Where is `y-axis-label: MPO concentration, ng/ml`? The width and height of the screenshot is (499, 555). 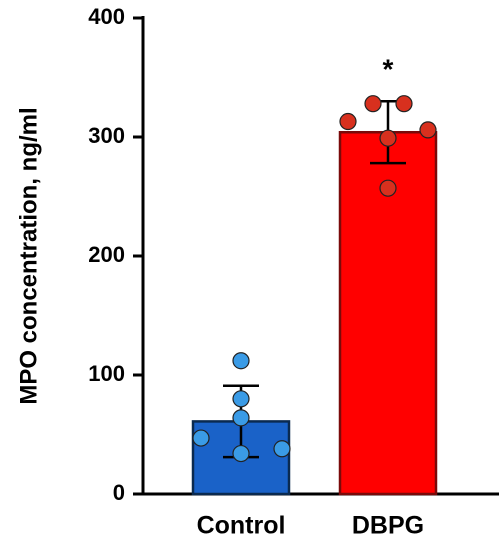
y-axis-label: MPO concentration, ng/ml is located at coordinates (28, 255).